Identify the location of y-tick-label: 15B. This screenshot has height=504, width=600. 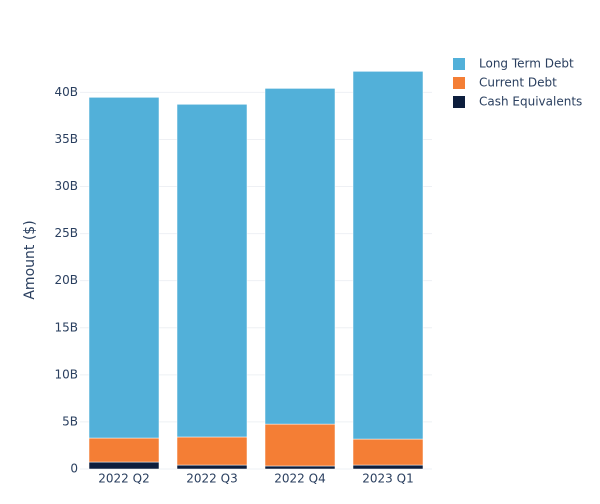
(66, 327).